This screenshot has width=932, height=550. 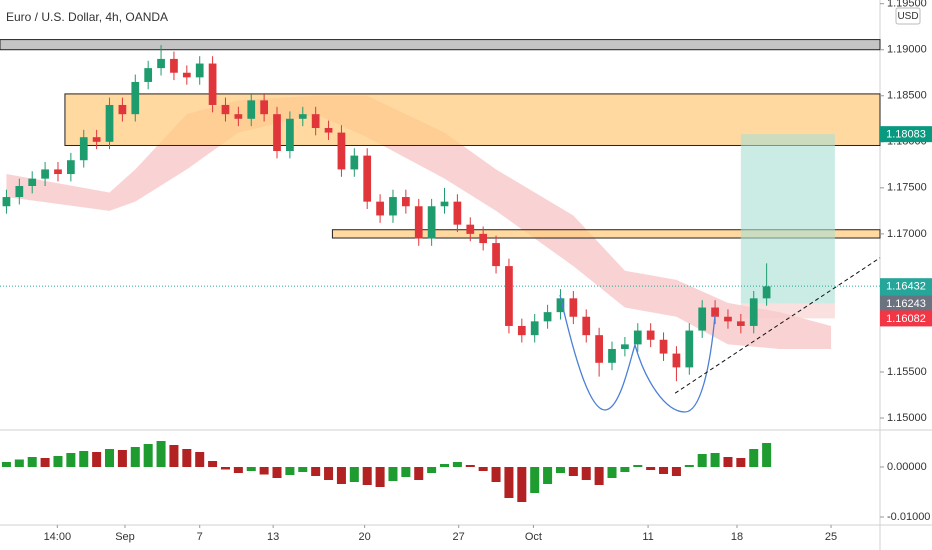 What do you see at coordinates (906, 303) in the screenshot?
I see `price-label-box` at bounding box center [906, 303].